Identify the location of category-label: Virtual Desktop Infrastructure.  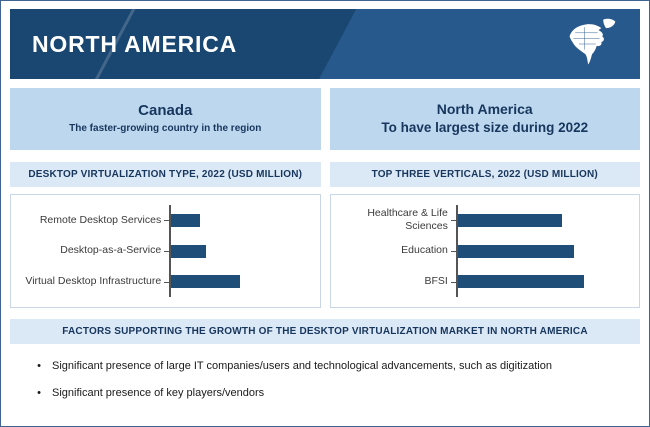
(93, 281).